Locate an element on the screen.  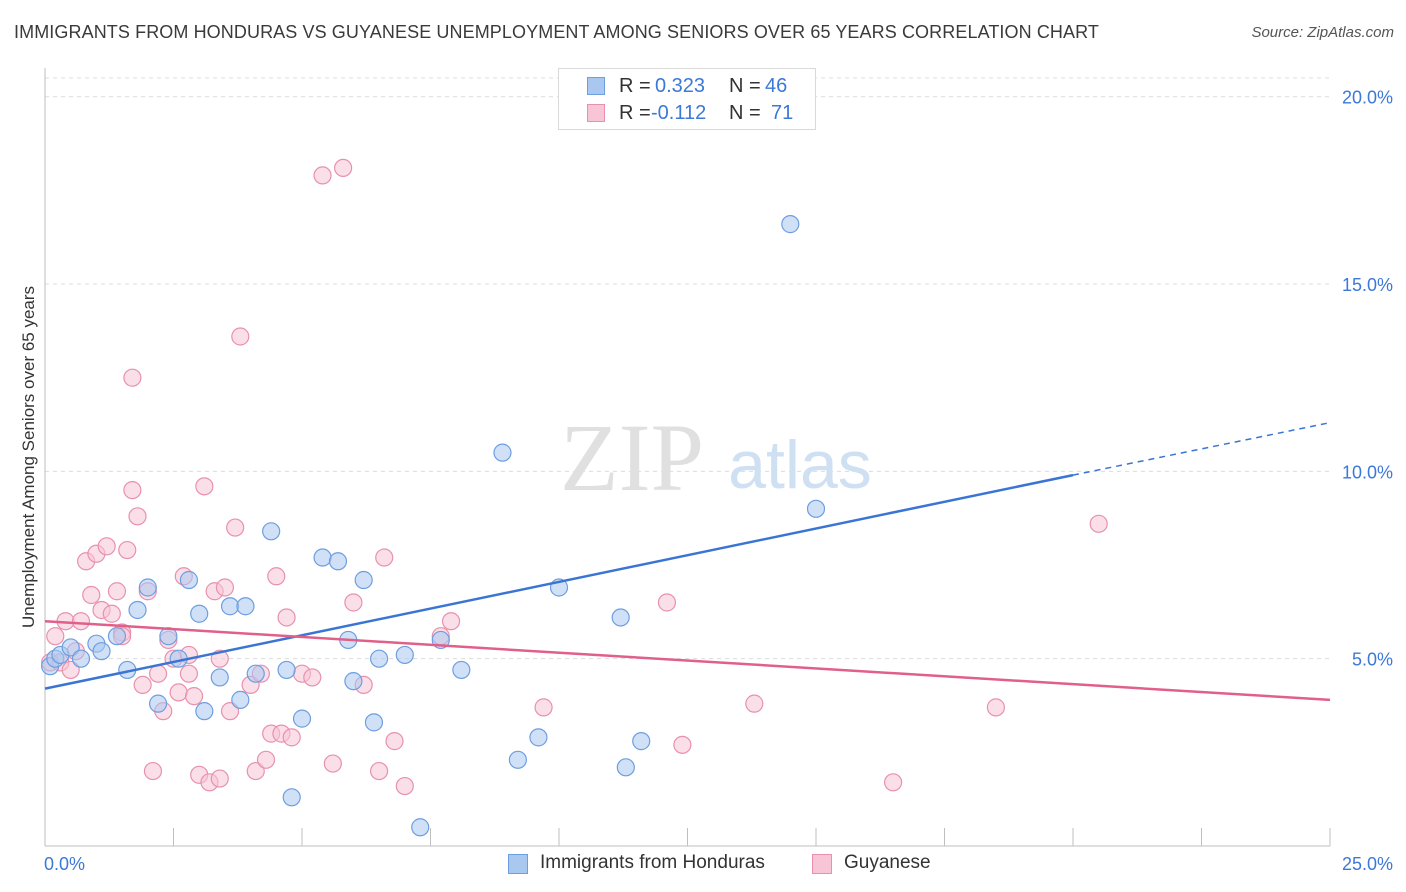
correlation-legend: R = 0.323 N = 46 R = -0.112 N = 71 is located at coordinates (687, 99).